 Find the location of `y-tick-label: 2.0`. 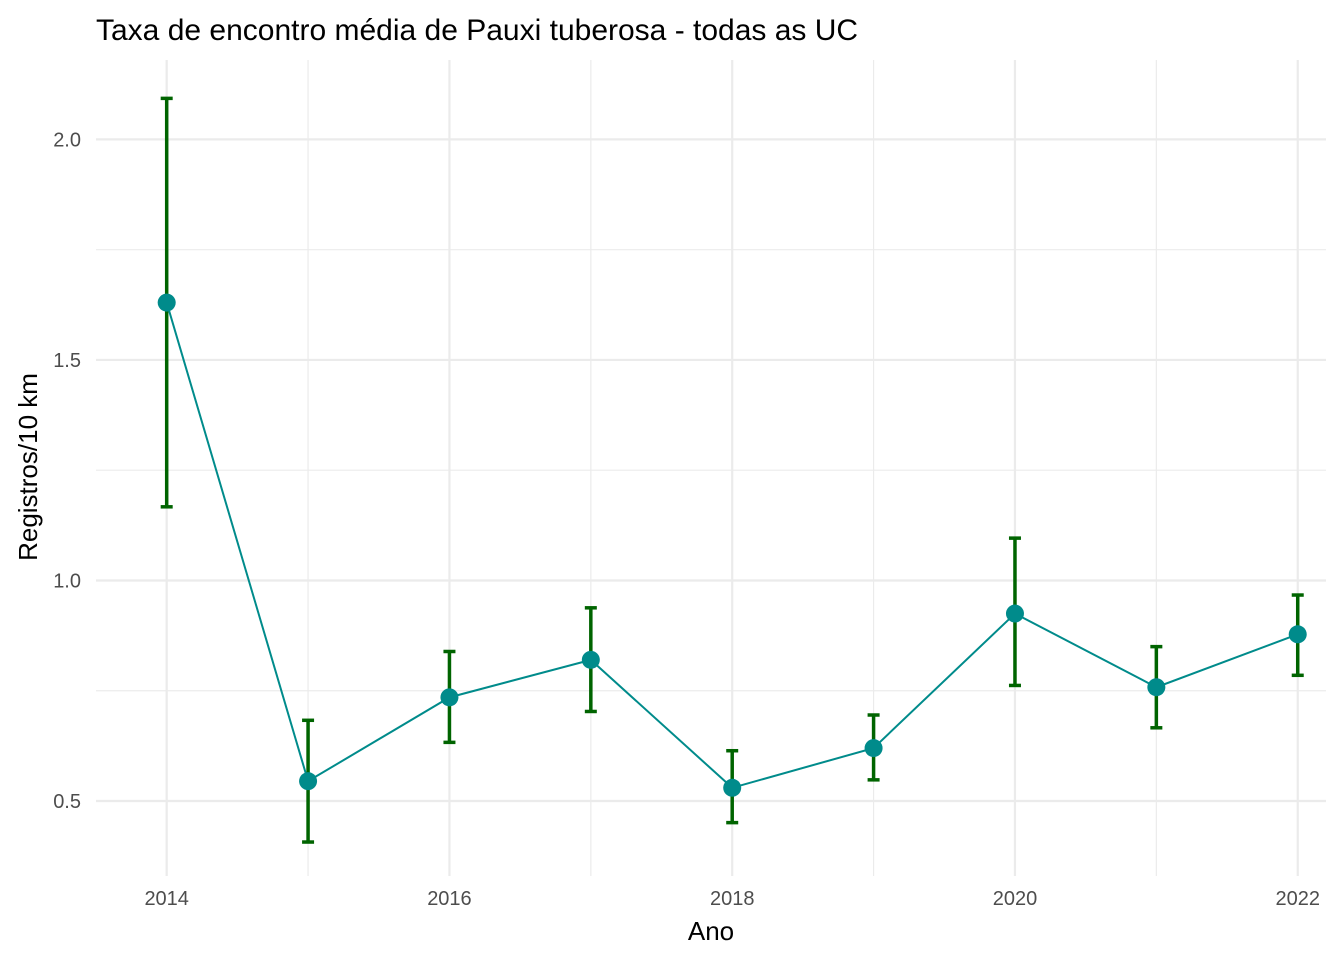

y-tick-label: 2.0 is located at coordinates (67, 140).